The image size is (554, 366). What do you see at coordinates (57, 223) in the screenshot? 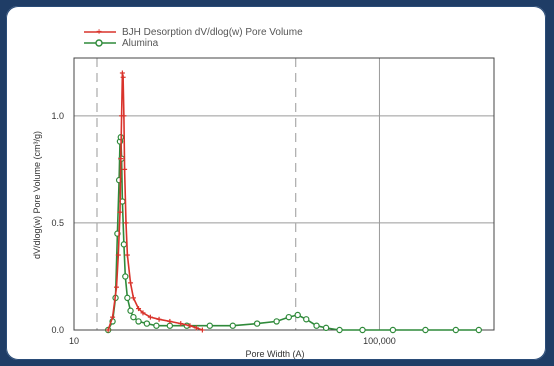
I see `y-tick-label: 0.5` at bounding box center [57, 223].